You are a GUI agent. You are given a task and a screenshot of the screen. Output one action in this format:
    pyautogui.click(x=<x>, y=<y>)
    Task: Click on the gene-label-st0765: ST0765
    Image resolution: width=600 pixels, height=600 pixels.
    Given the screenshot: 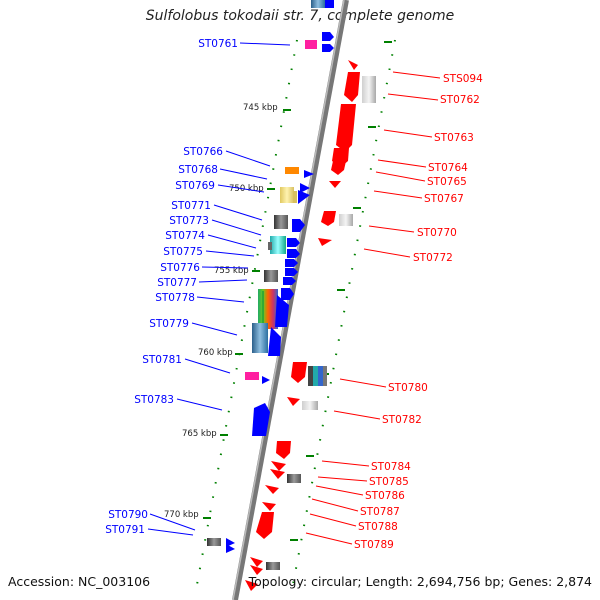 What is the action you would take?
    pyautogui.click(x=447, y=182)
    